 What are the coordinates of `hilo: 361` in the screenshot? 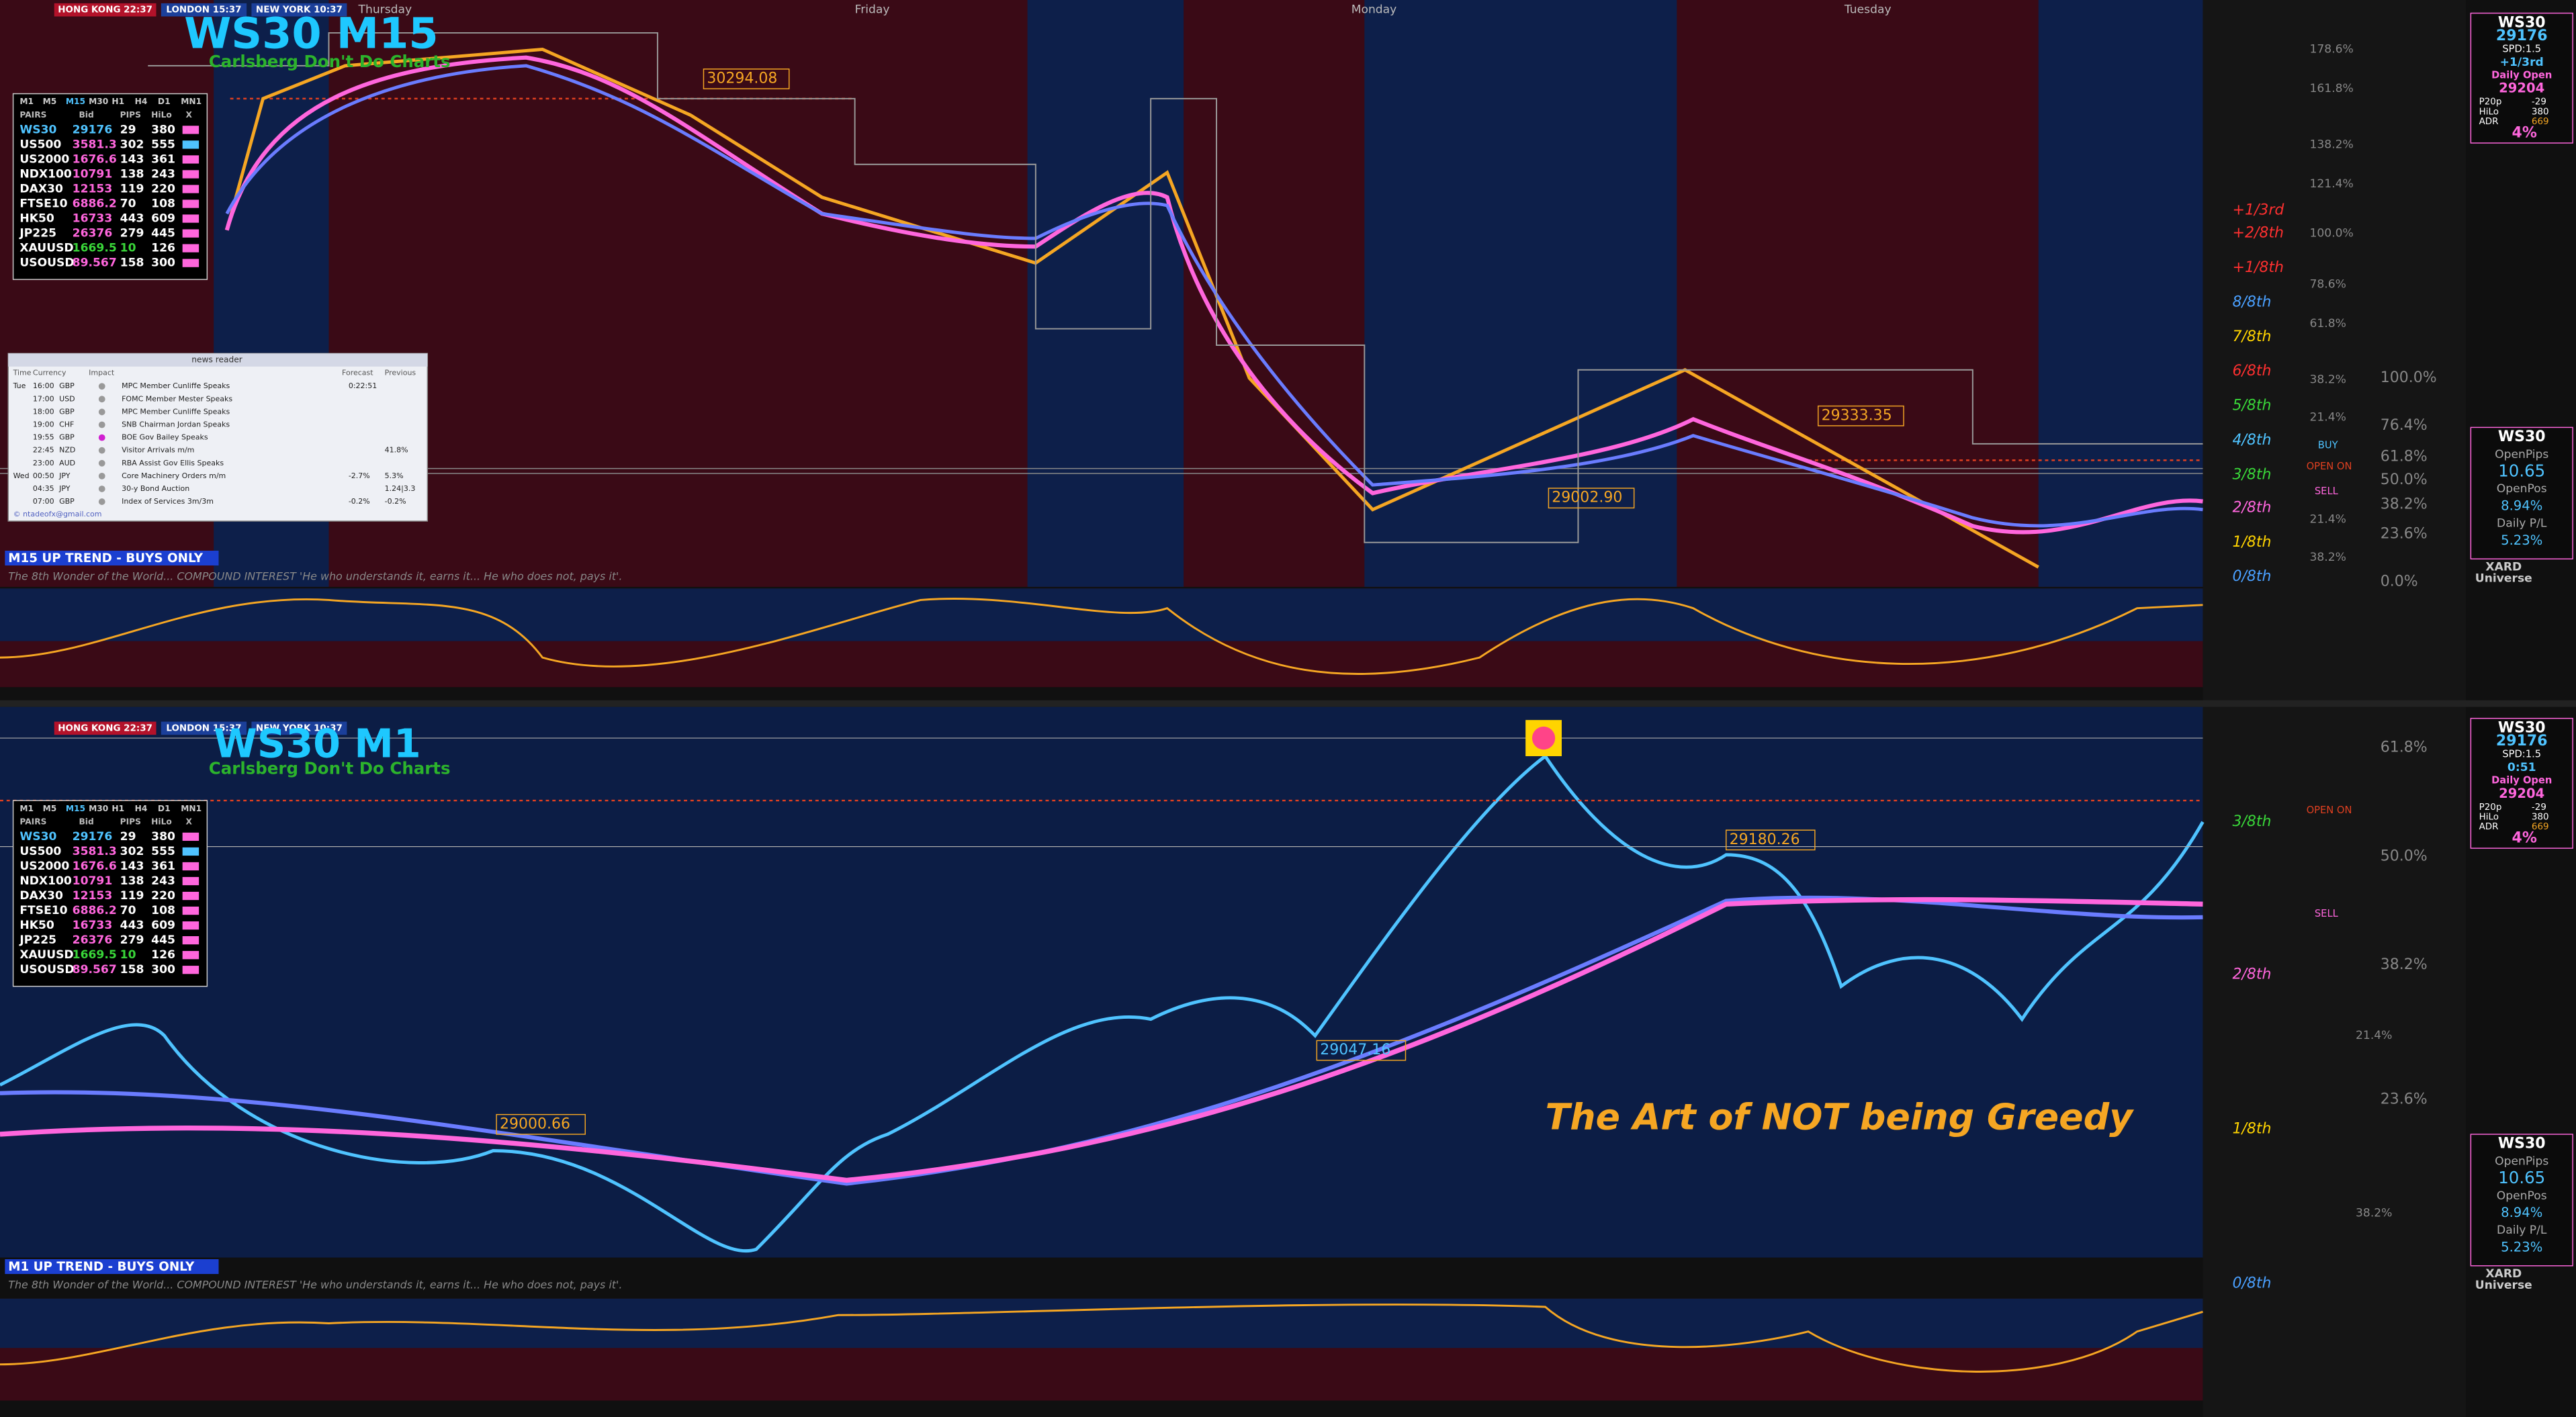 It's located at (163, 159).